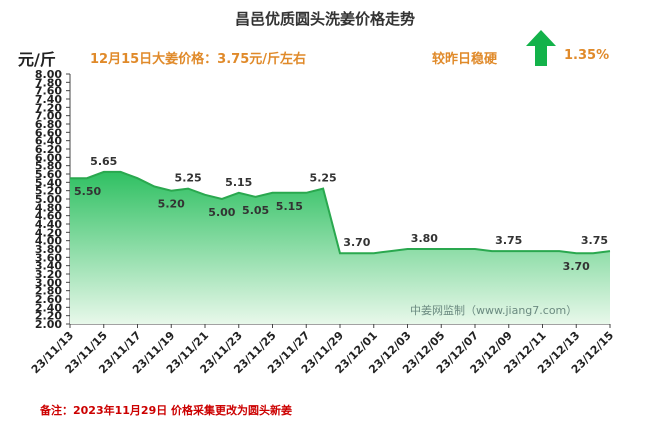 Image resolution: width=650 pixels, height=423 pixels. Describe the element at coordinates (48, 291) in the screenshot. I see `y-tick-label: 2.80` at that location.